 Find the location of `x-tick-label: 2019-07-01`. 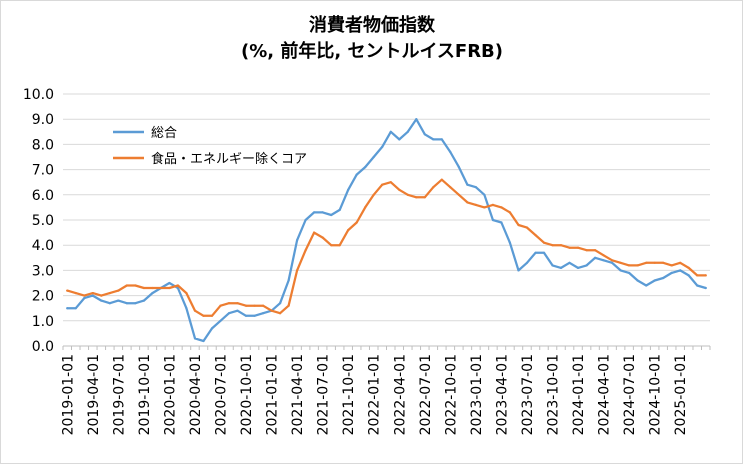

x-tick-label: 2019-07-01 is located at coordinates (119, 394).